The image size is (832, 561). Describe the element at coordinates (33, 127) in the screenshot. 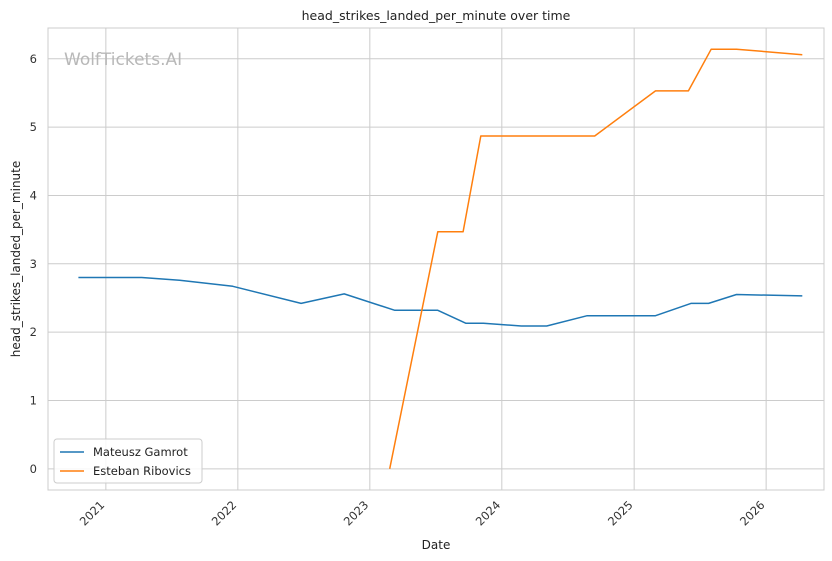

I see `y-tick-label-5: 5` at that location.